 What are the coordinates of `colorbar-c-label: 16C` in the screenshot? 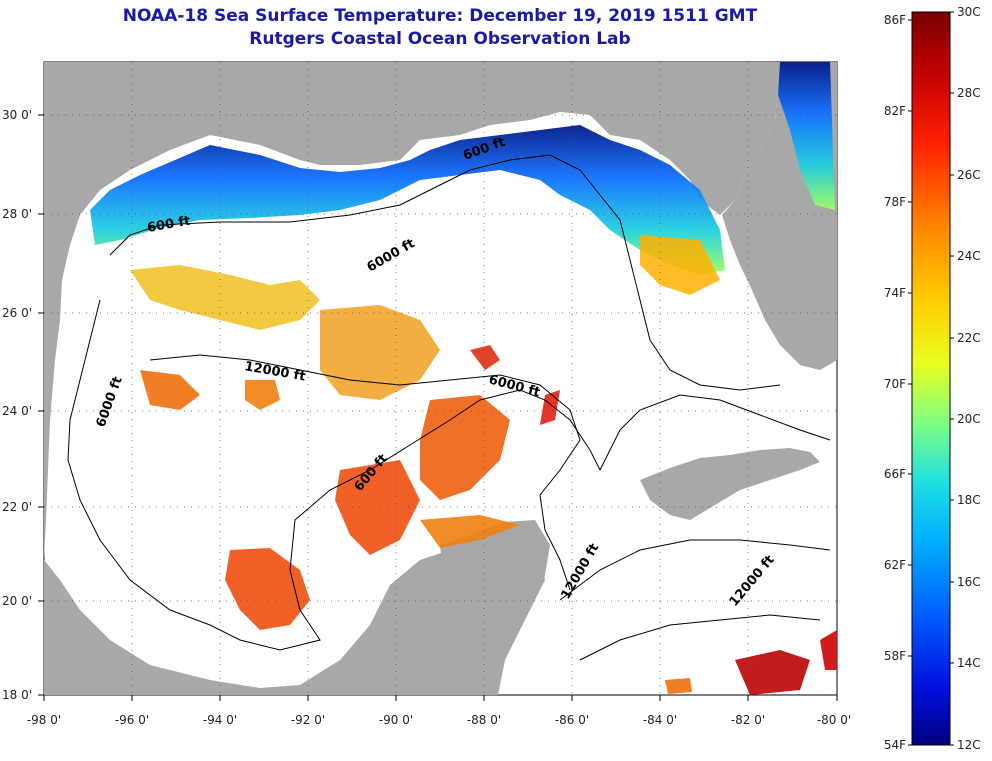 It's located at (969, 582).